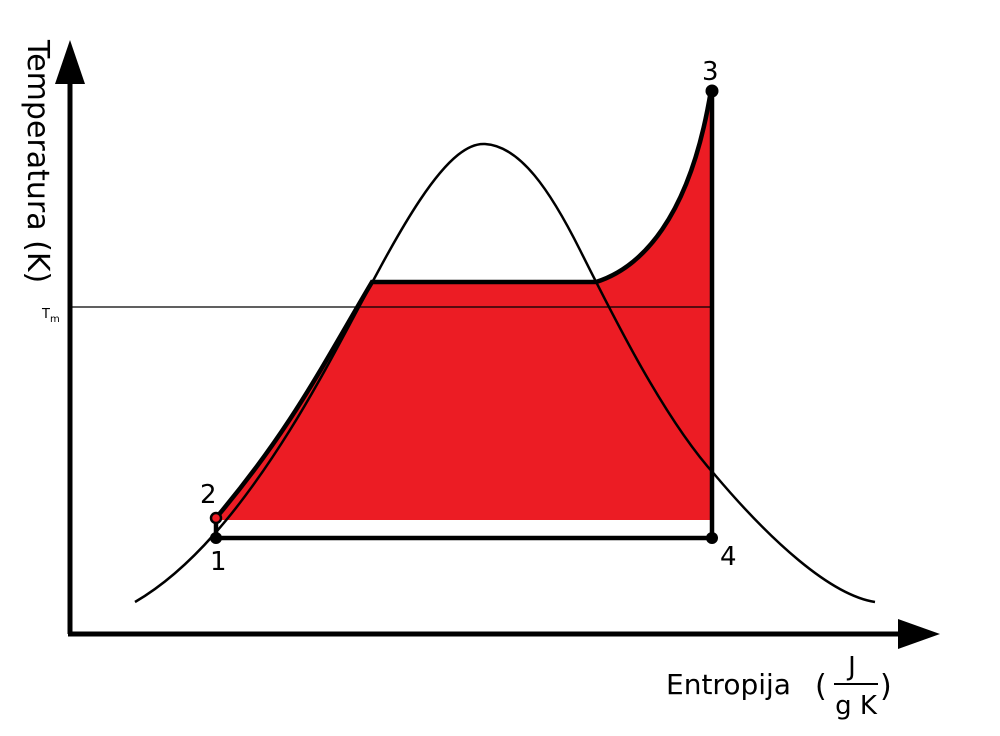 This screenshot has height=736, width=1000. Describe the element at coordinates (712, 538) in the screenshot. I see `point-4-marker` at that location.